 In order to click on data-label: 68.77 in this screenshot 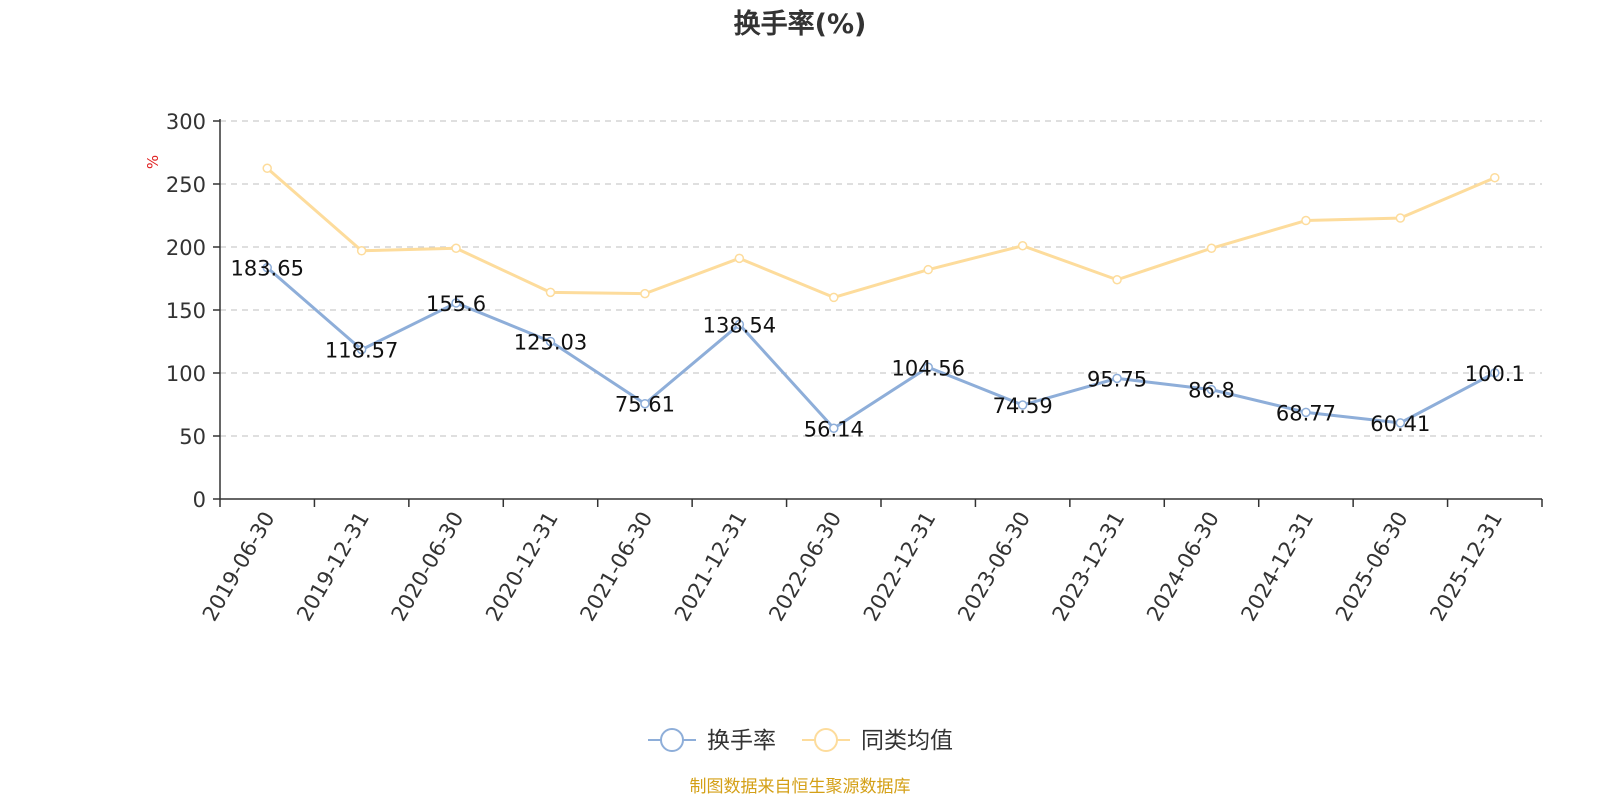, I will do `click(1306, 413)`.